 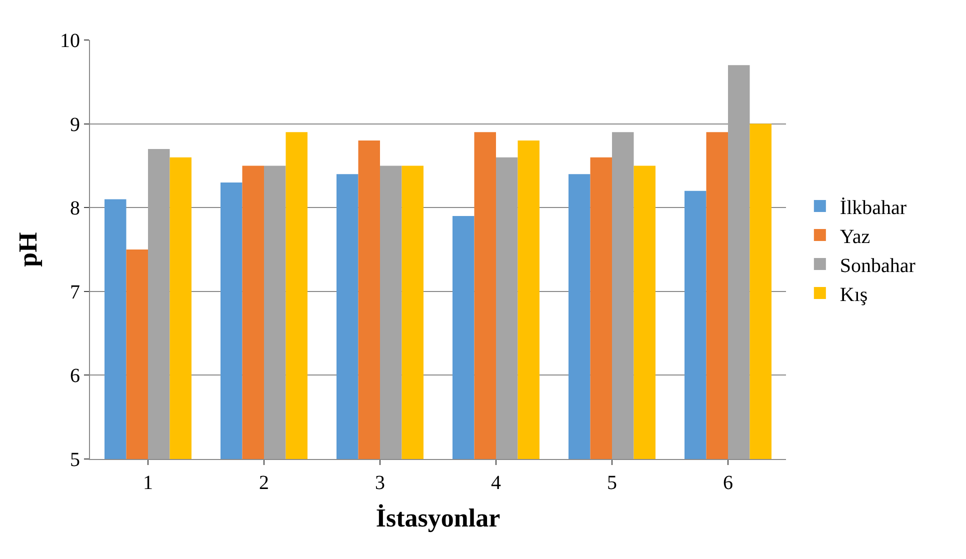 I want to click on legend-label: İlkbahar, so click(x=873, y=207).